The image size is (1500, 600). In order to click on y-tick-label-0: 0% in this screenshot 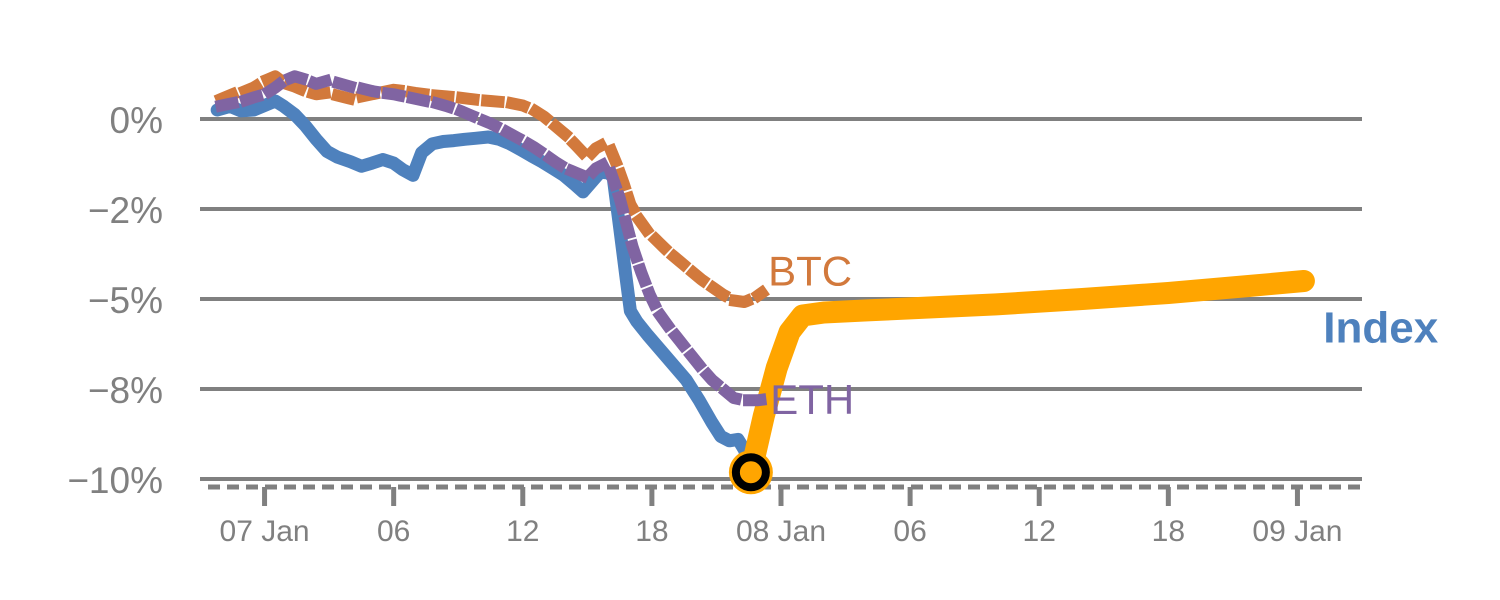, I will do `click(136, 120)`.